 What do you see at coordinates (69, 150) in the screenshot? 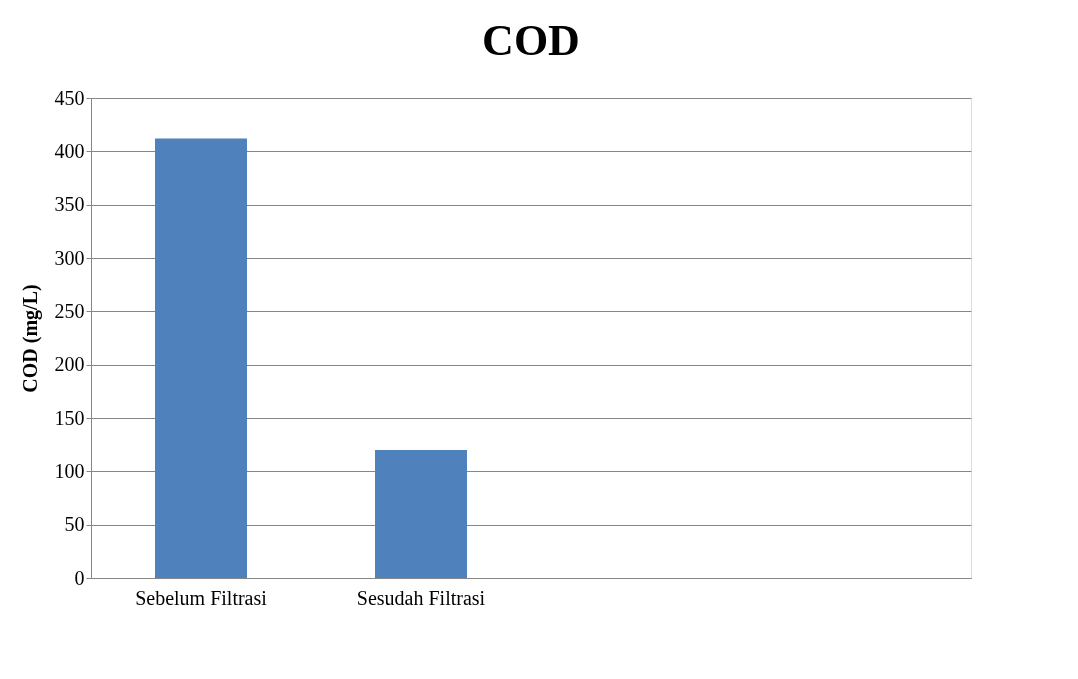
I see `y-tick-label: 400` at bounding box center [69, 150].